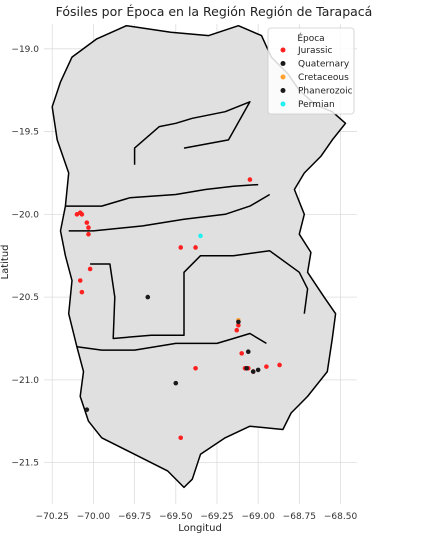 Image resolution: width=428 pixels, height=536 pixels. I want to click on y-tick-label: −21.0, so click(25, 381).